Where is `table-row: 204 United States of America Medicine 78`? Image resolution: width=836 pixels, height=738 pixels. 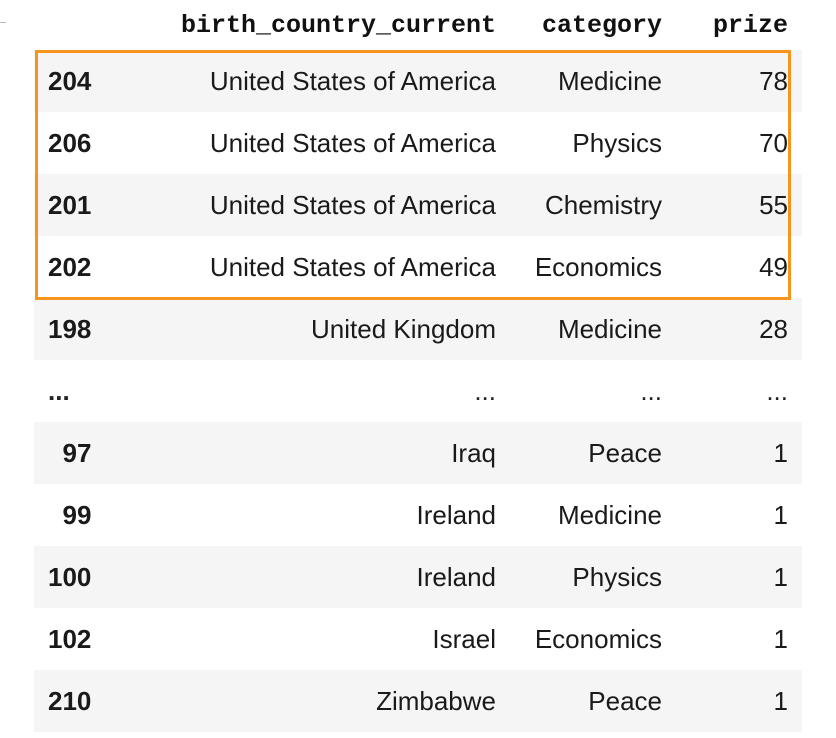
table-row: 204 United States of America Medicine 78 is located at coordinates (418, 81).